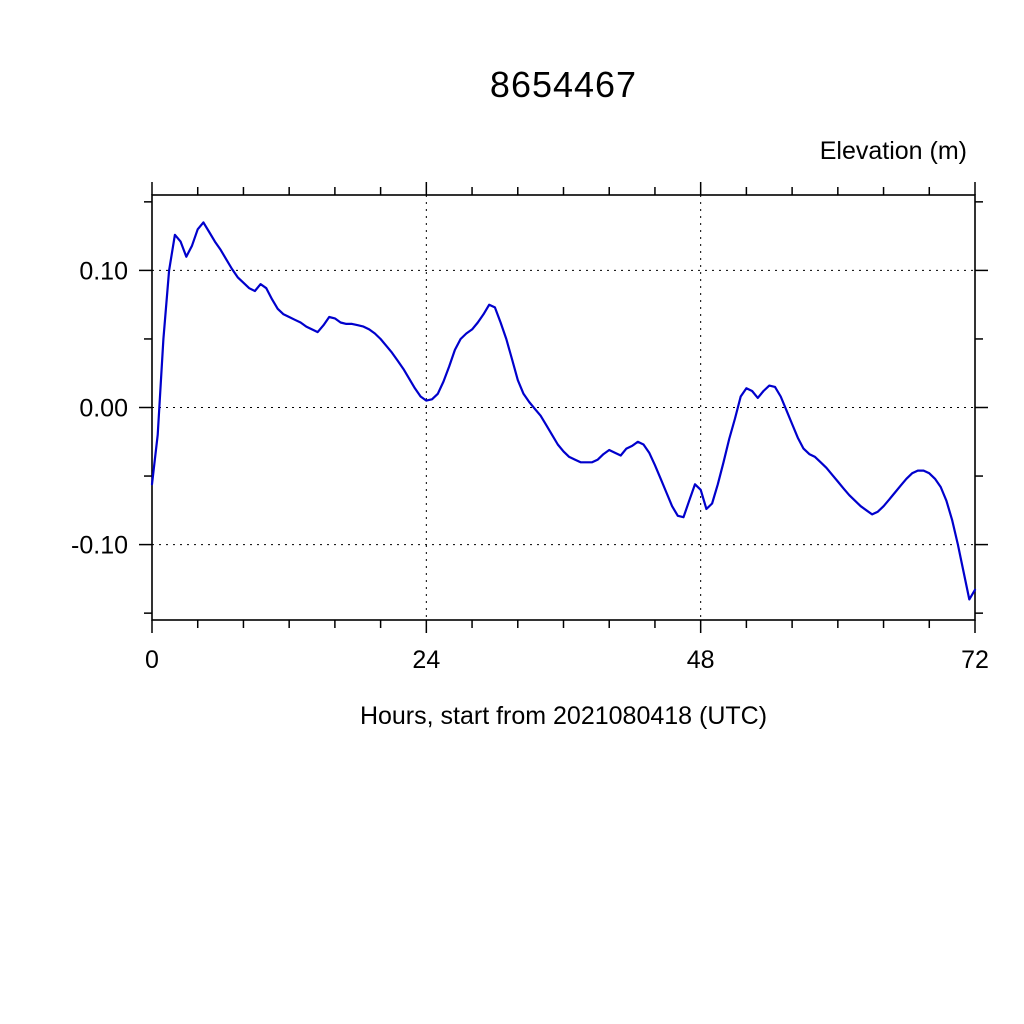 The width and height of the screenshot is (1024, 1024). I want to click on y-tick-label: 0.10, so click(103, 271).